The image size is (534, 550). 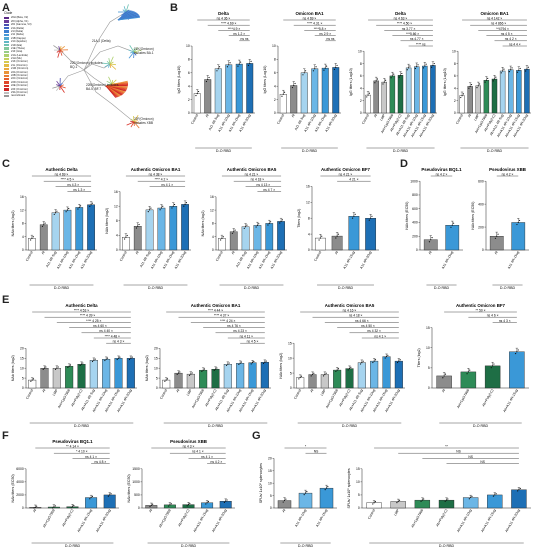 What do you see at coordinates (41, 78) in the screenshot?
I see `clade-legend-item: 22C (Omicron)` at bounding box center [41, 78].